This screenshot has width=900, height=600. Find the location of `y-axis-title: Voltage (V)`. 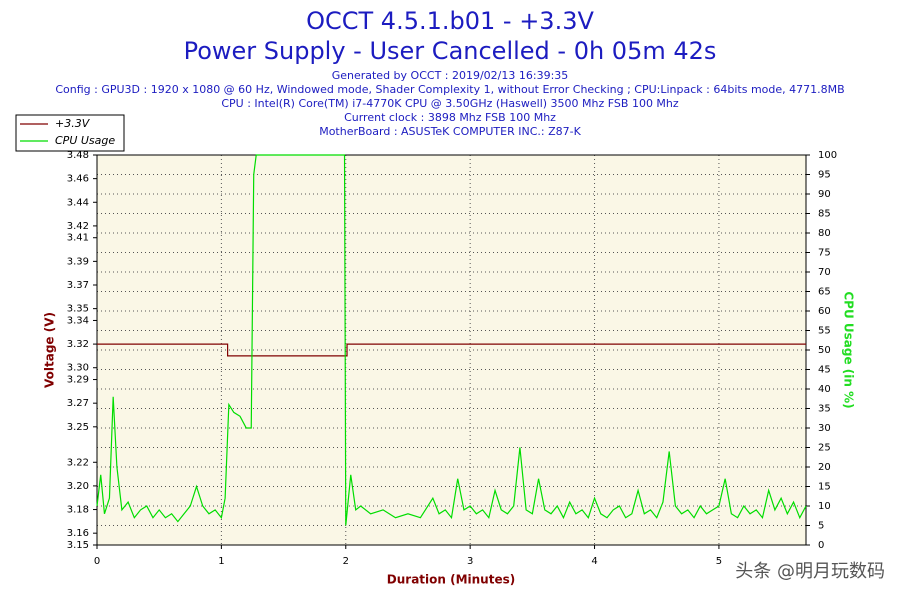

y-axis-title: Voltage (V) is located at coordinates (50, 350).